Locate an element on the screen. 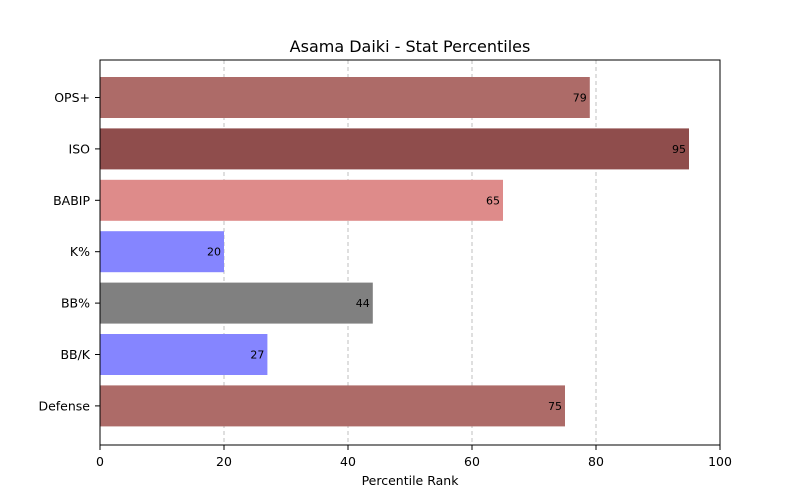  x-tick-label: 60 is located at coordinates (472, 461).